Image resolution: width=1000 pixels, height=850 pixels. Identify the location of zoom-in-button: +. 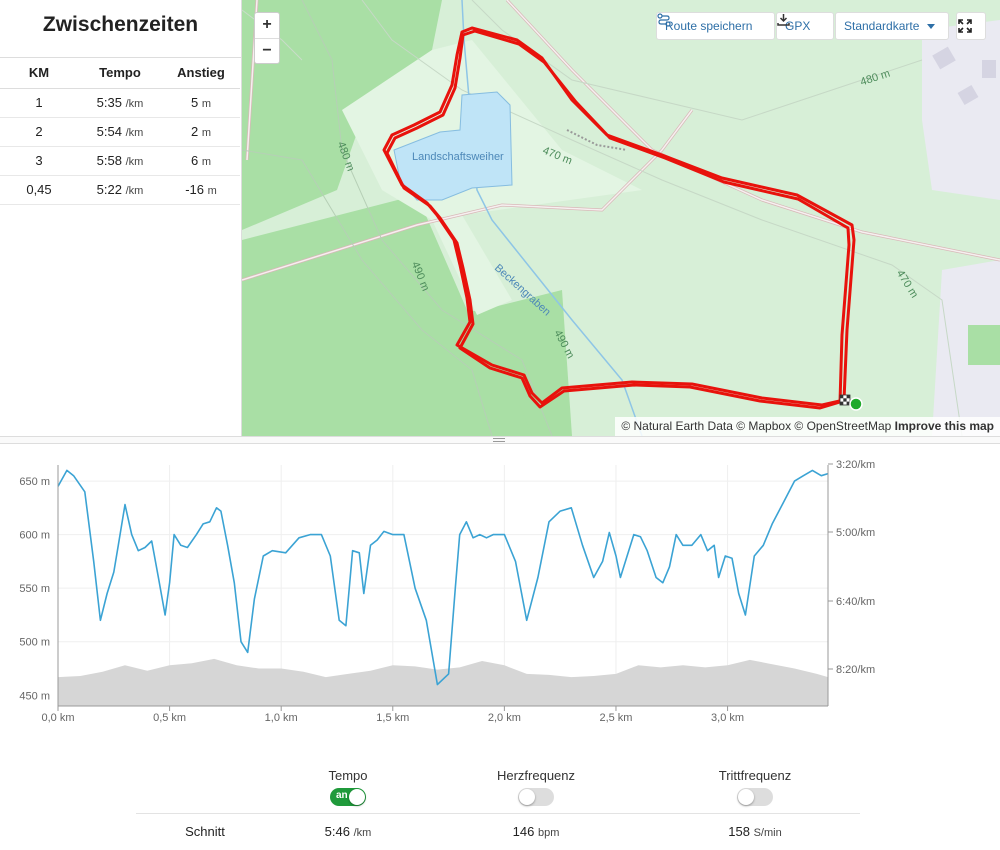
(267, 24).